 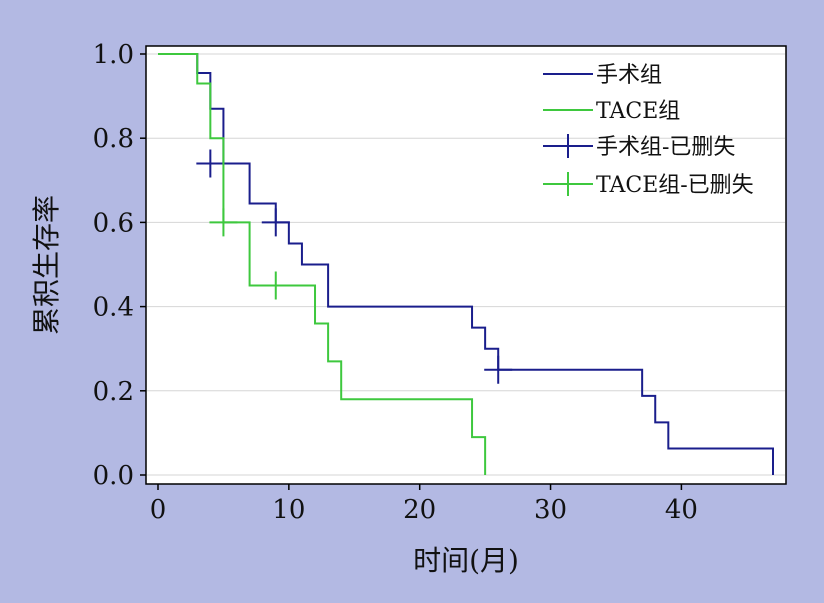 What do you see at coordinates (675, 185) in the screenshot?
I see `legend-label: TACE组-已删失` at bounding box center [675, 185].